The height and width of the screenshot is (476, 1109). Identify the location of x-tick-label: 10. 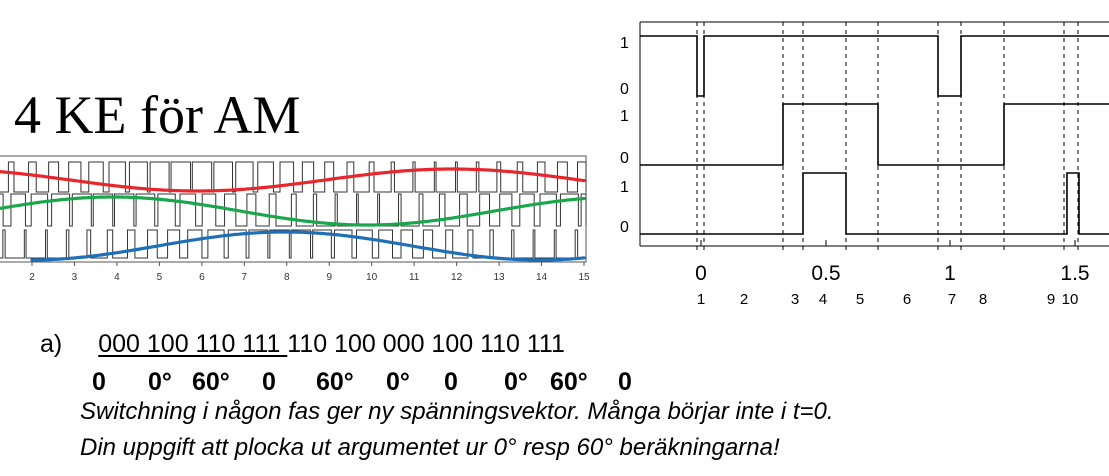
(372, 277).